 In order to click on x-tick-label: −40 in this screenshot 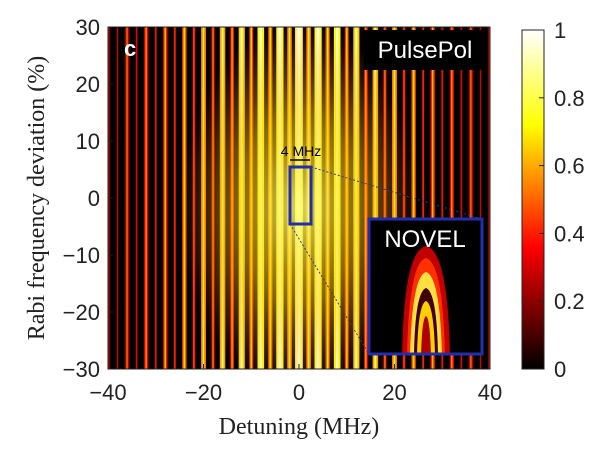, I will do `click(107, 392)`.